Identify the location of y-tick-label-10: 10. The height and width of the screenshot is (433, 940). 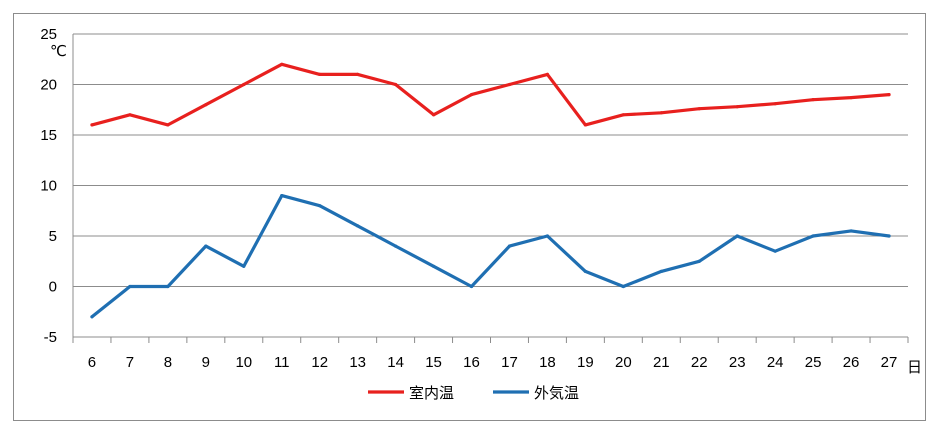
(48, 186).